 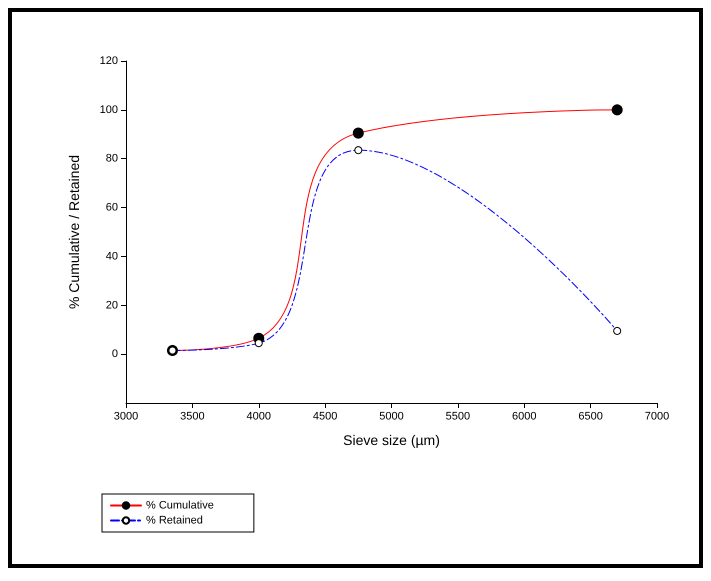 What do you see at coordinates (112, 158) in the screenshot?
I see `y-tick-label: 80` at bounding box center [112, 158].